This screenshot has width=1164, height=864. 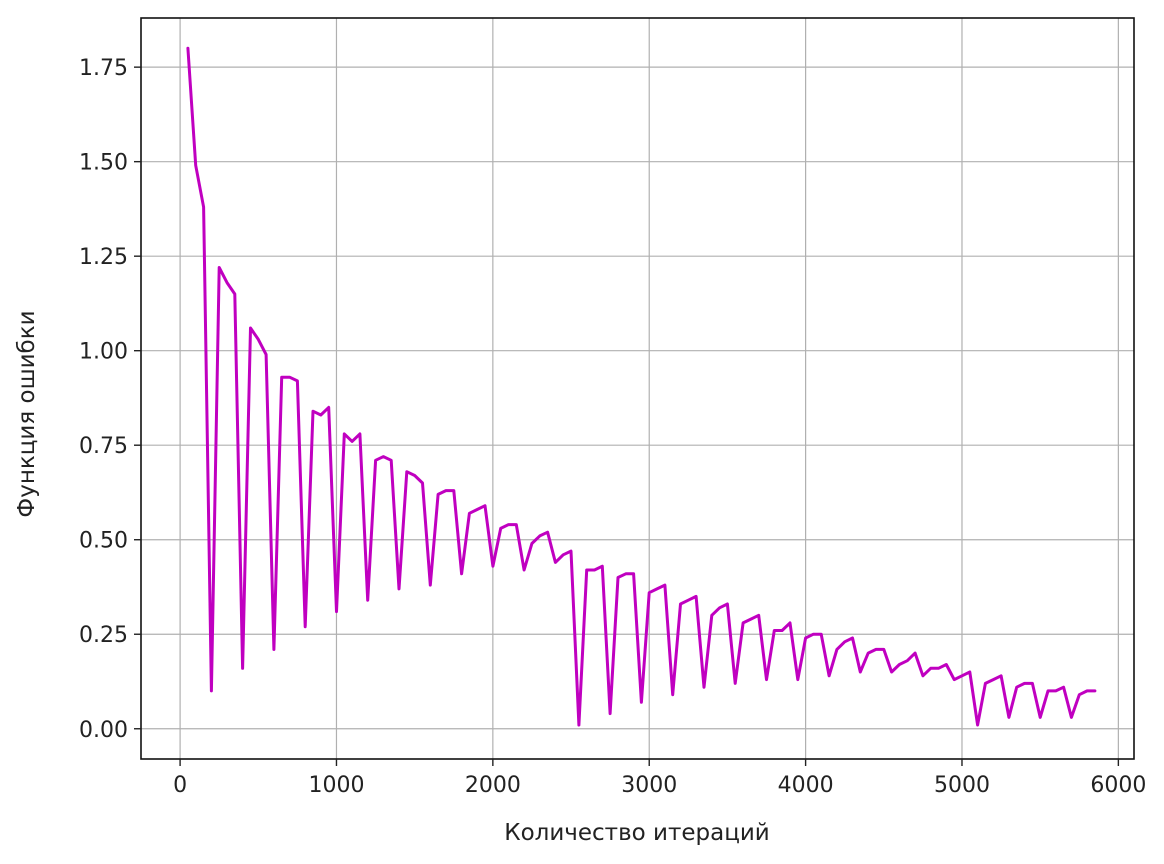 What do you see at coordinates (1118, 785) in the screenshot?
I see `x-tick-label: 6000` at bounding box center [1118, 785].